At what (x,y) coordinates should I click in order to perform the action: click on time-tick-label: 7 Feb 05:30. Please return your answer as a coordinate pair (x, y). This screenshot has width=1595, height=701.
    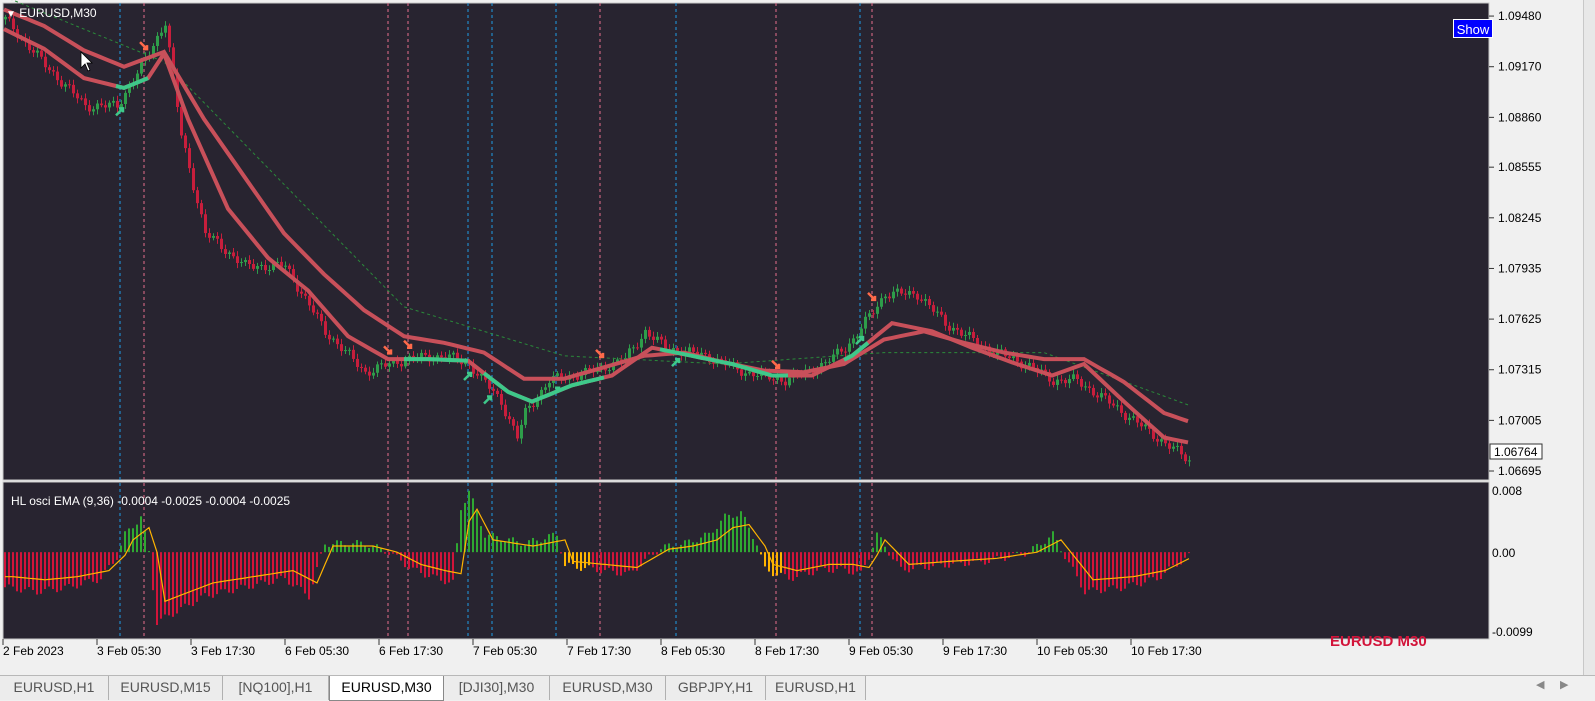
    Looking at the image, I should click on (505, 651).